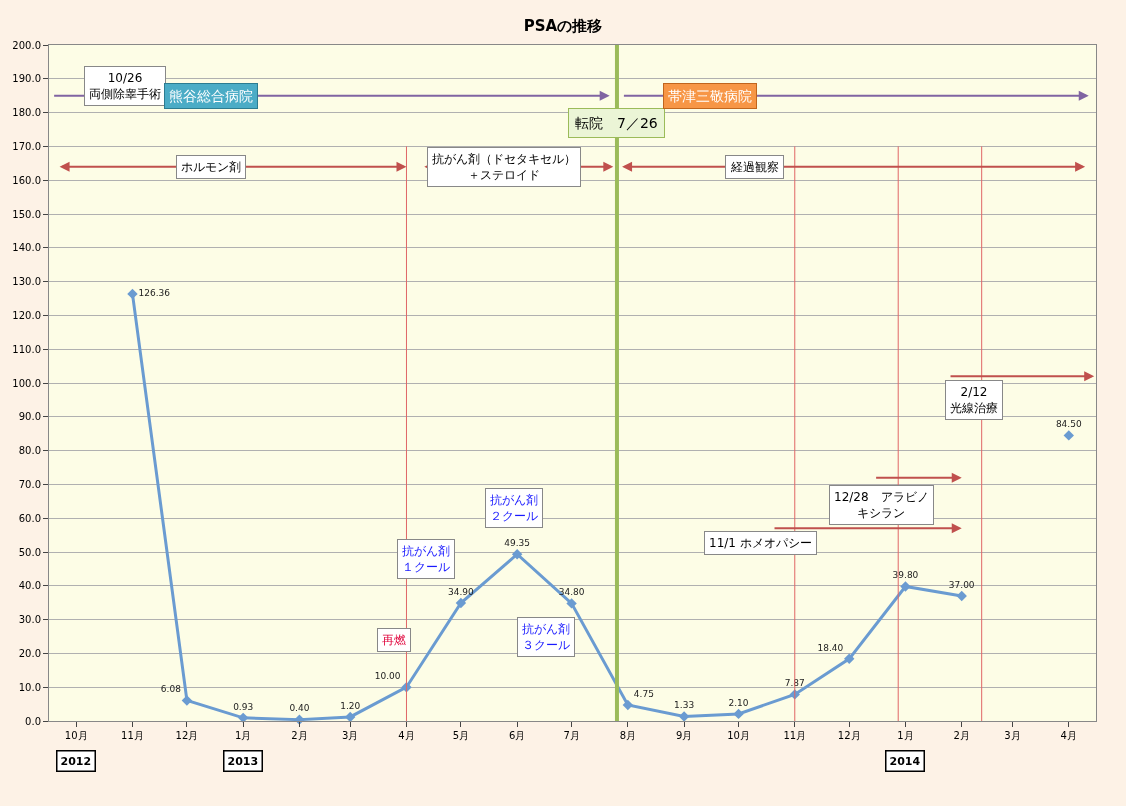 This screenshot has height=806, width=1126. What do you see at coordinates (350, 705) in the screenshot?
I see `data-label: 1.20` at bounding box center [350, 705].